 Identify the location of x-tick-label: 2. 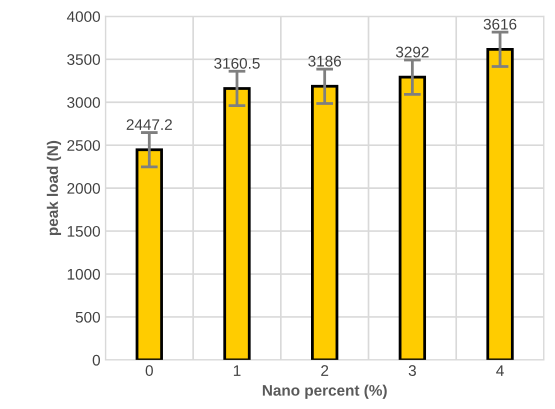
(324, 370).